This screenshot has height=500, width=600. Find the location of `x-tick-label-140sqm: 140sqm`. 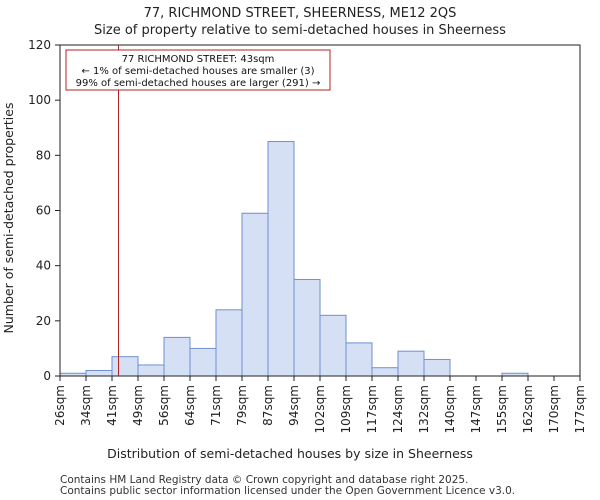

x-tick-label-140sqm: 140sqm is located at coordinates (450, 409).